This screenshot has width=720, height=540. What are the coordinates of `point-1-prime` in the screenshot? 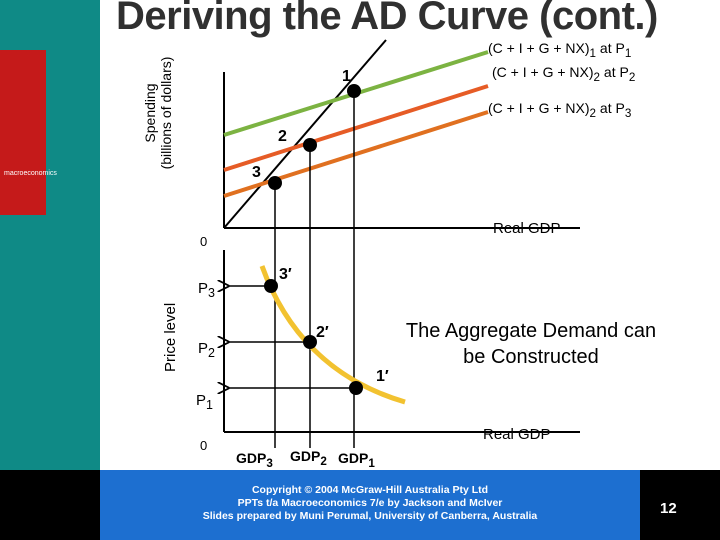 It's located at (356, 388).